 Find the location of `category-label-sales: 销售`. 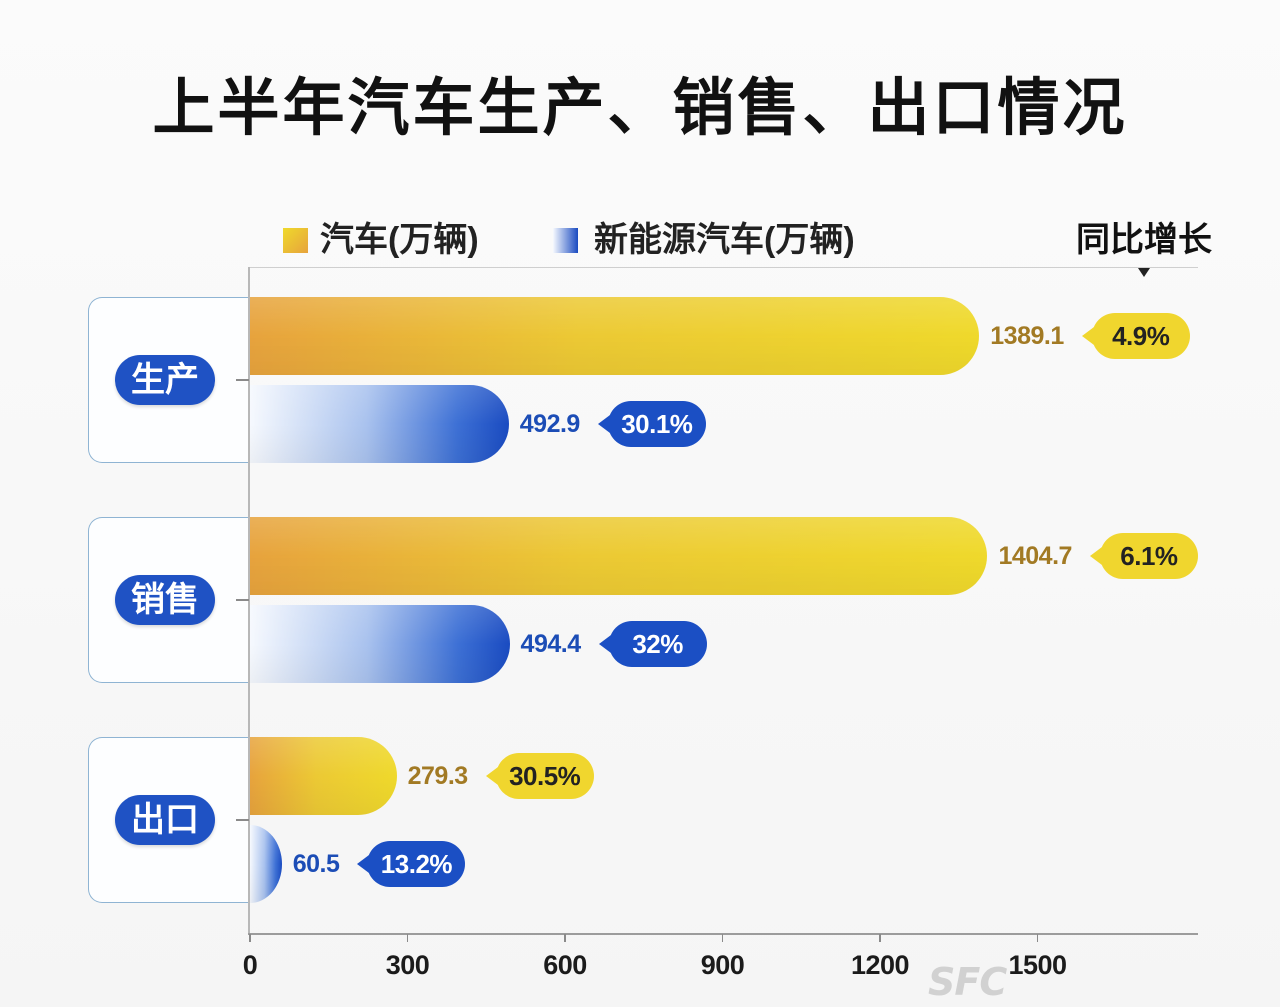

category-label-sales: 销售 is located at coordinates (165, 600).